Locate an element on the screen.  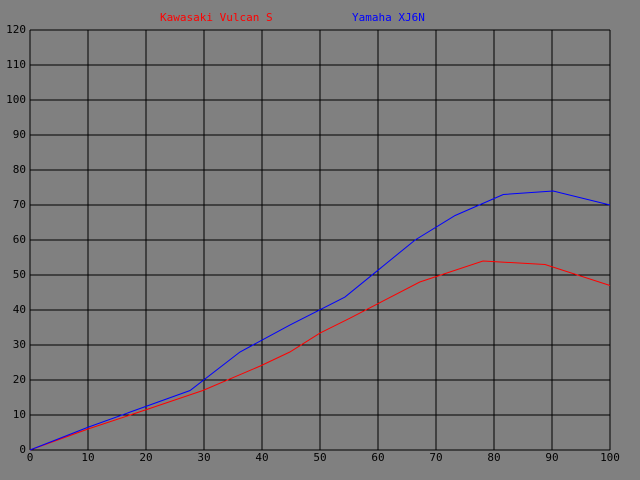
x-tick-label: 30 is located at coordinates (203, 457).